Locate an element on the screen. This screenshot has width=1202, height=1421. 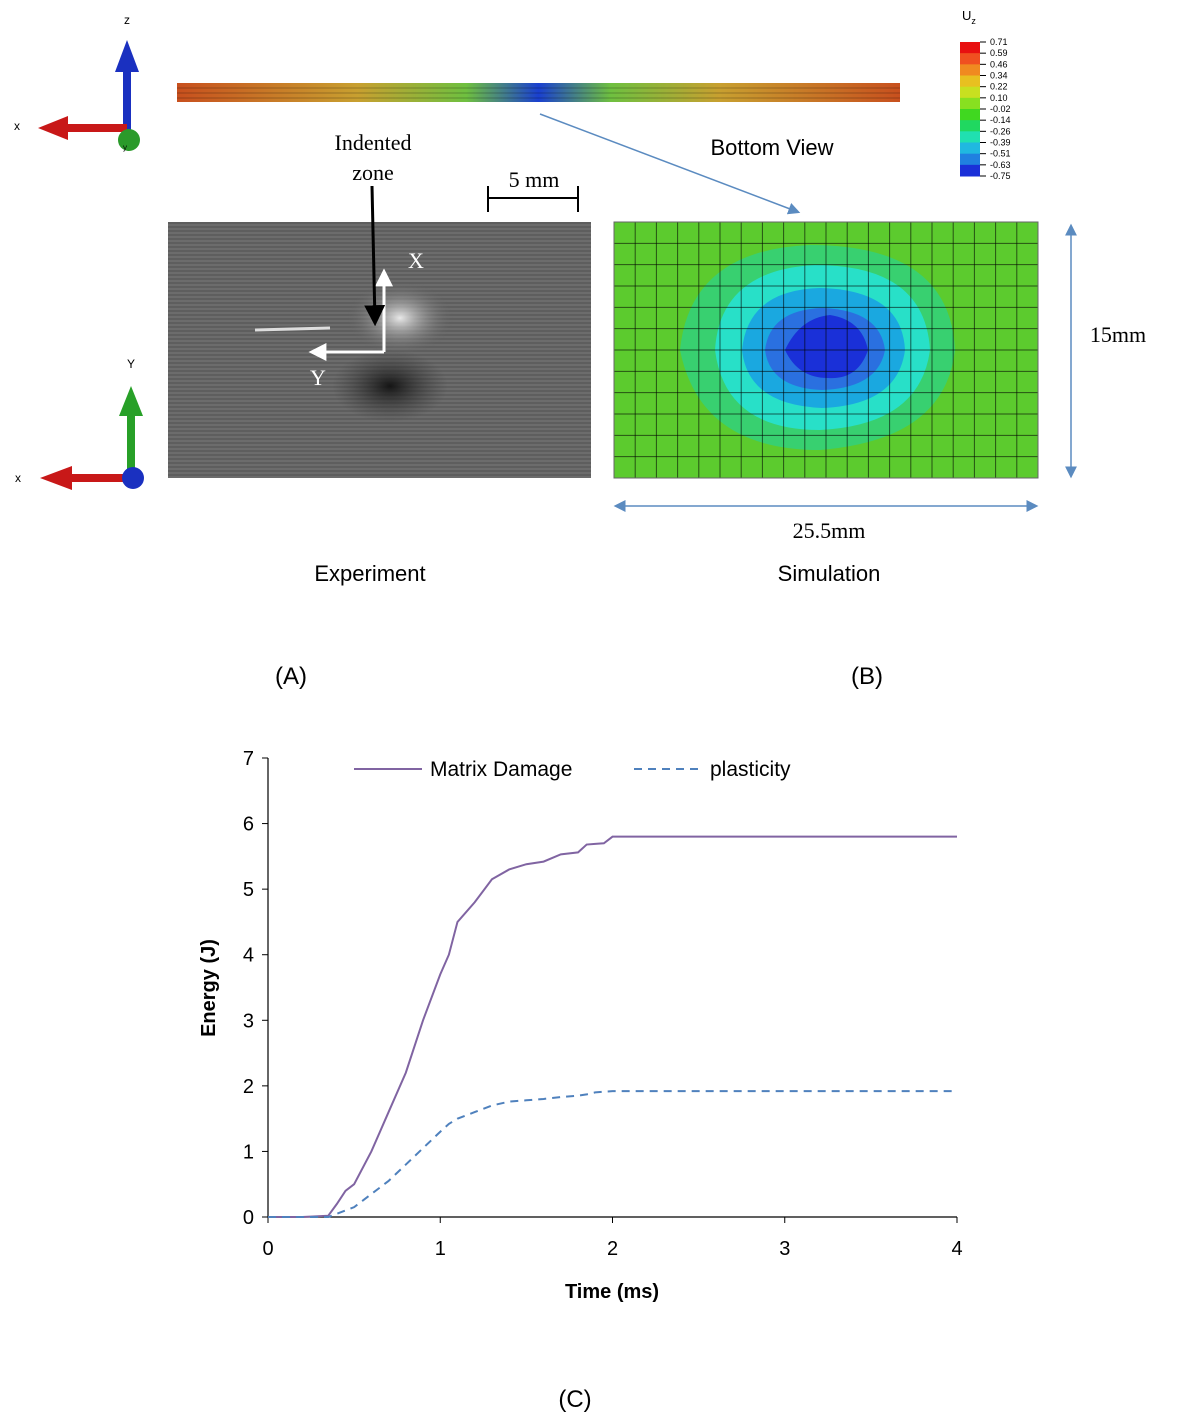
colorbar-label: -0.26 is located at coordinates (1000, 131).